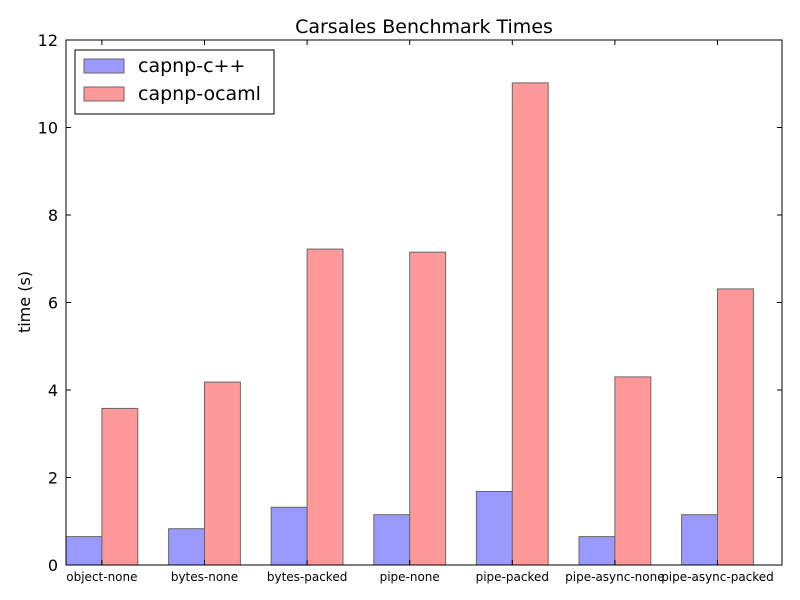  I want to click on y-tick-label: 0, so click(53, 565).